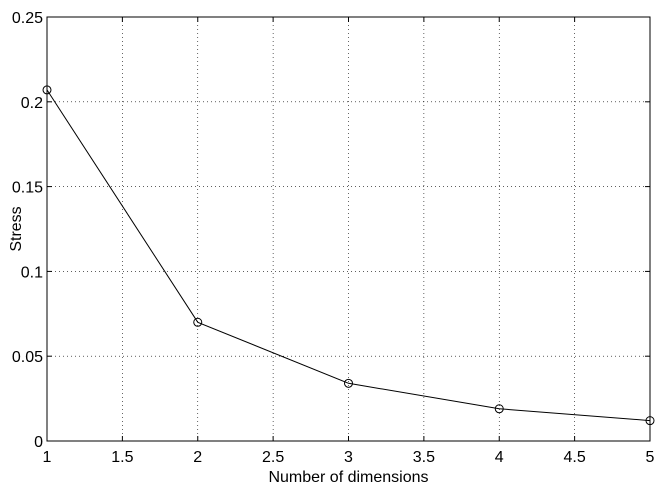  I want to click on y-tick-label: 0.25, so click(27, 18).